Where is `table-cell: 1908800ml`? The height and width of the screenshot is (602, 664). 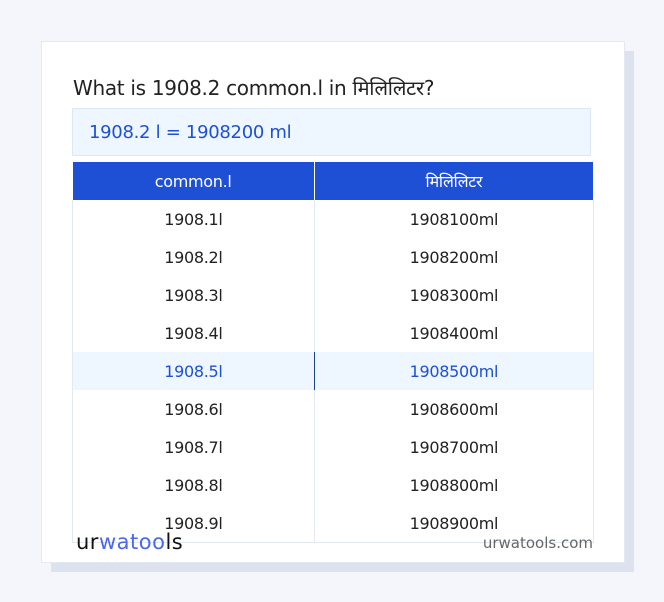
table-cell: 1908800ml is located at coordinates (454, 485).